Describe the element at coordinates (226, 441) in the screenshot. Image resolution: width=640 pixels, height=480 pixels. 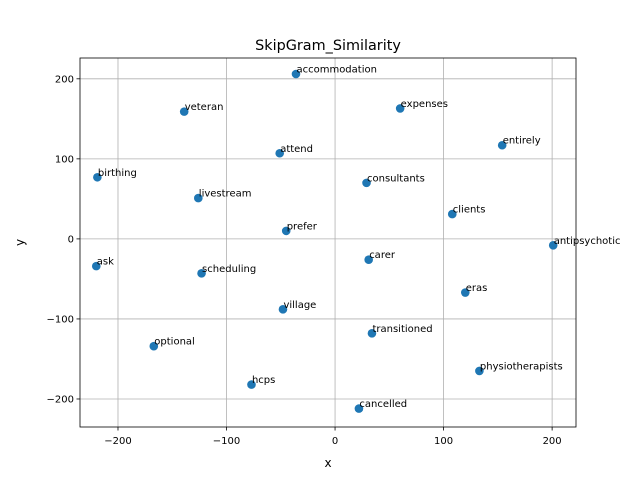
I see `x-tick-label: −100` at that location.